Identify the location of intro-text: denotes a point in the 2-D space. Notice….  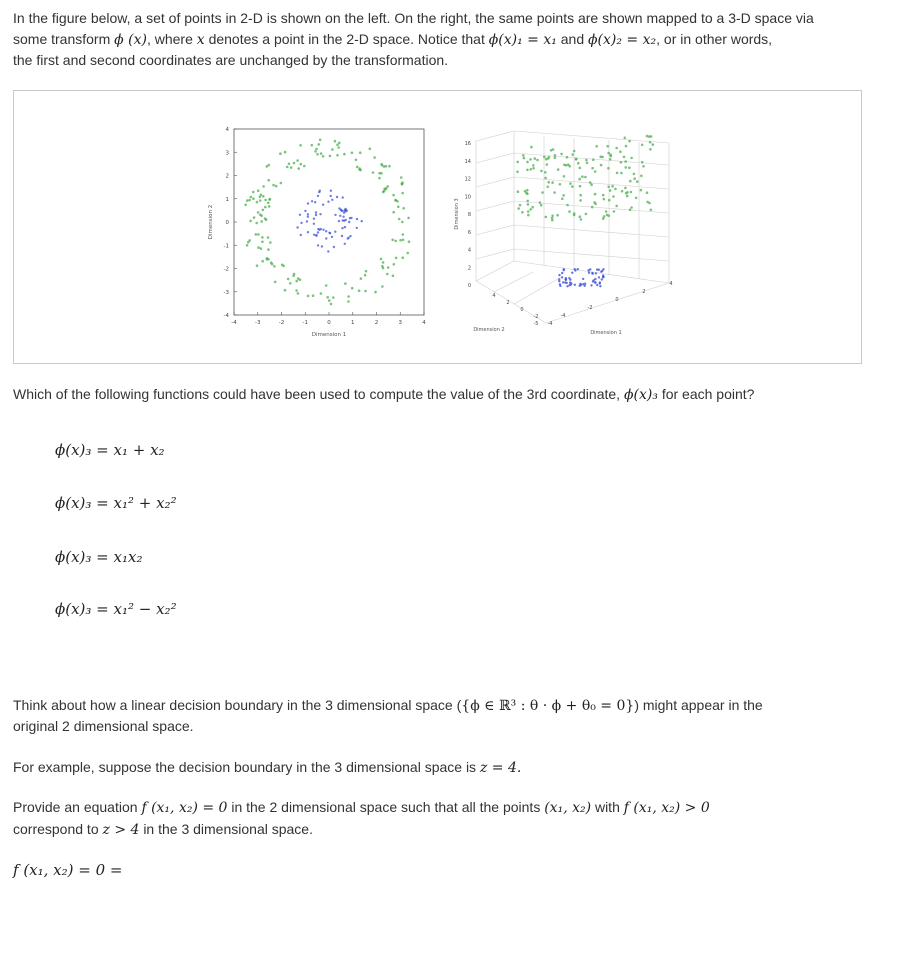
(346, 39).